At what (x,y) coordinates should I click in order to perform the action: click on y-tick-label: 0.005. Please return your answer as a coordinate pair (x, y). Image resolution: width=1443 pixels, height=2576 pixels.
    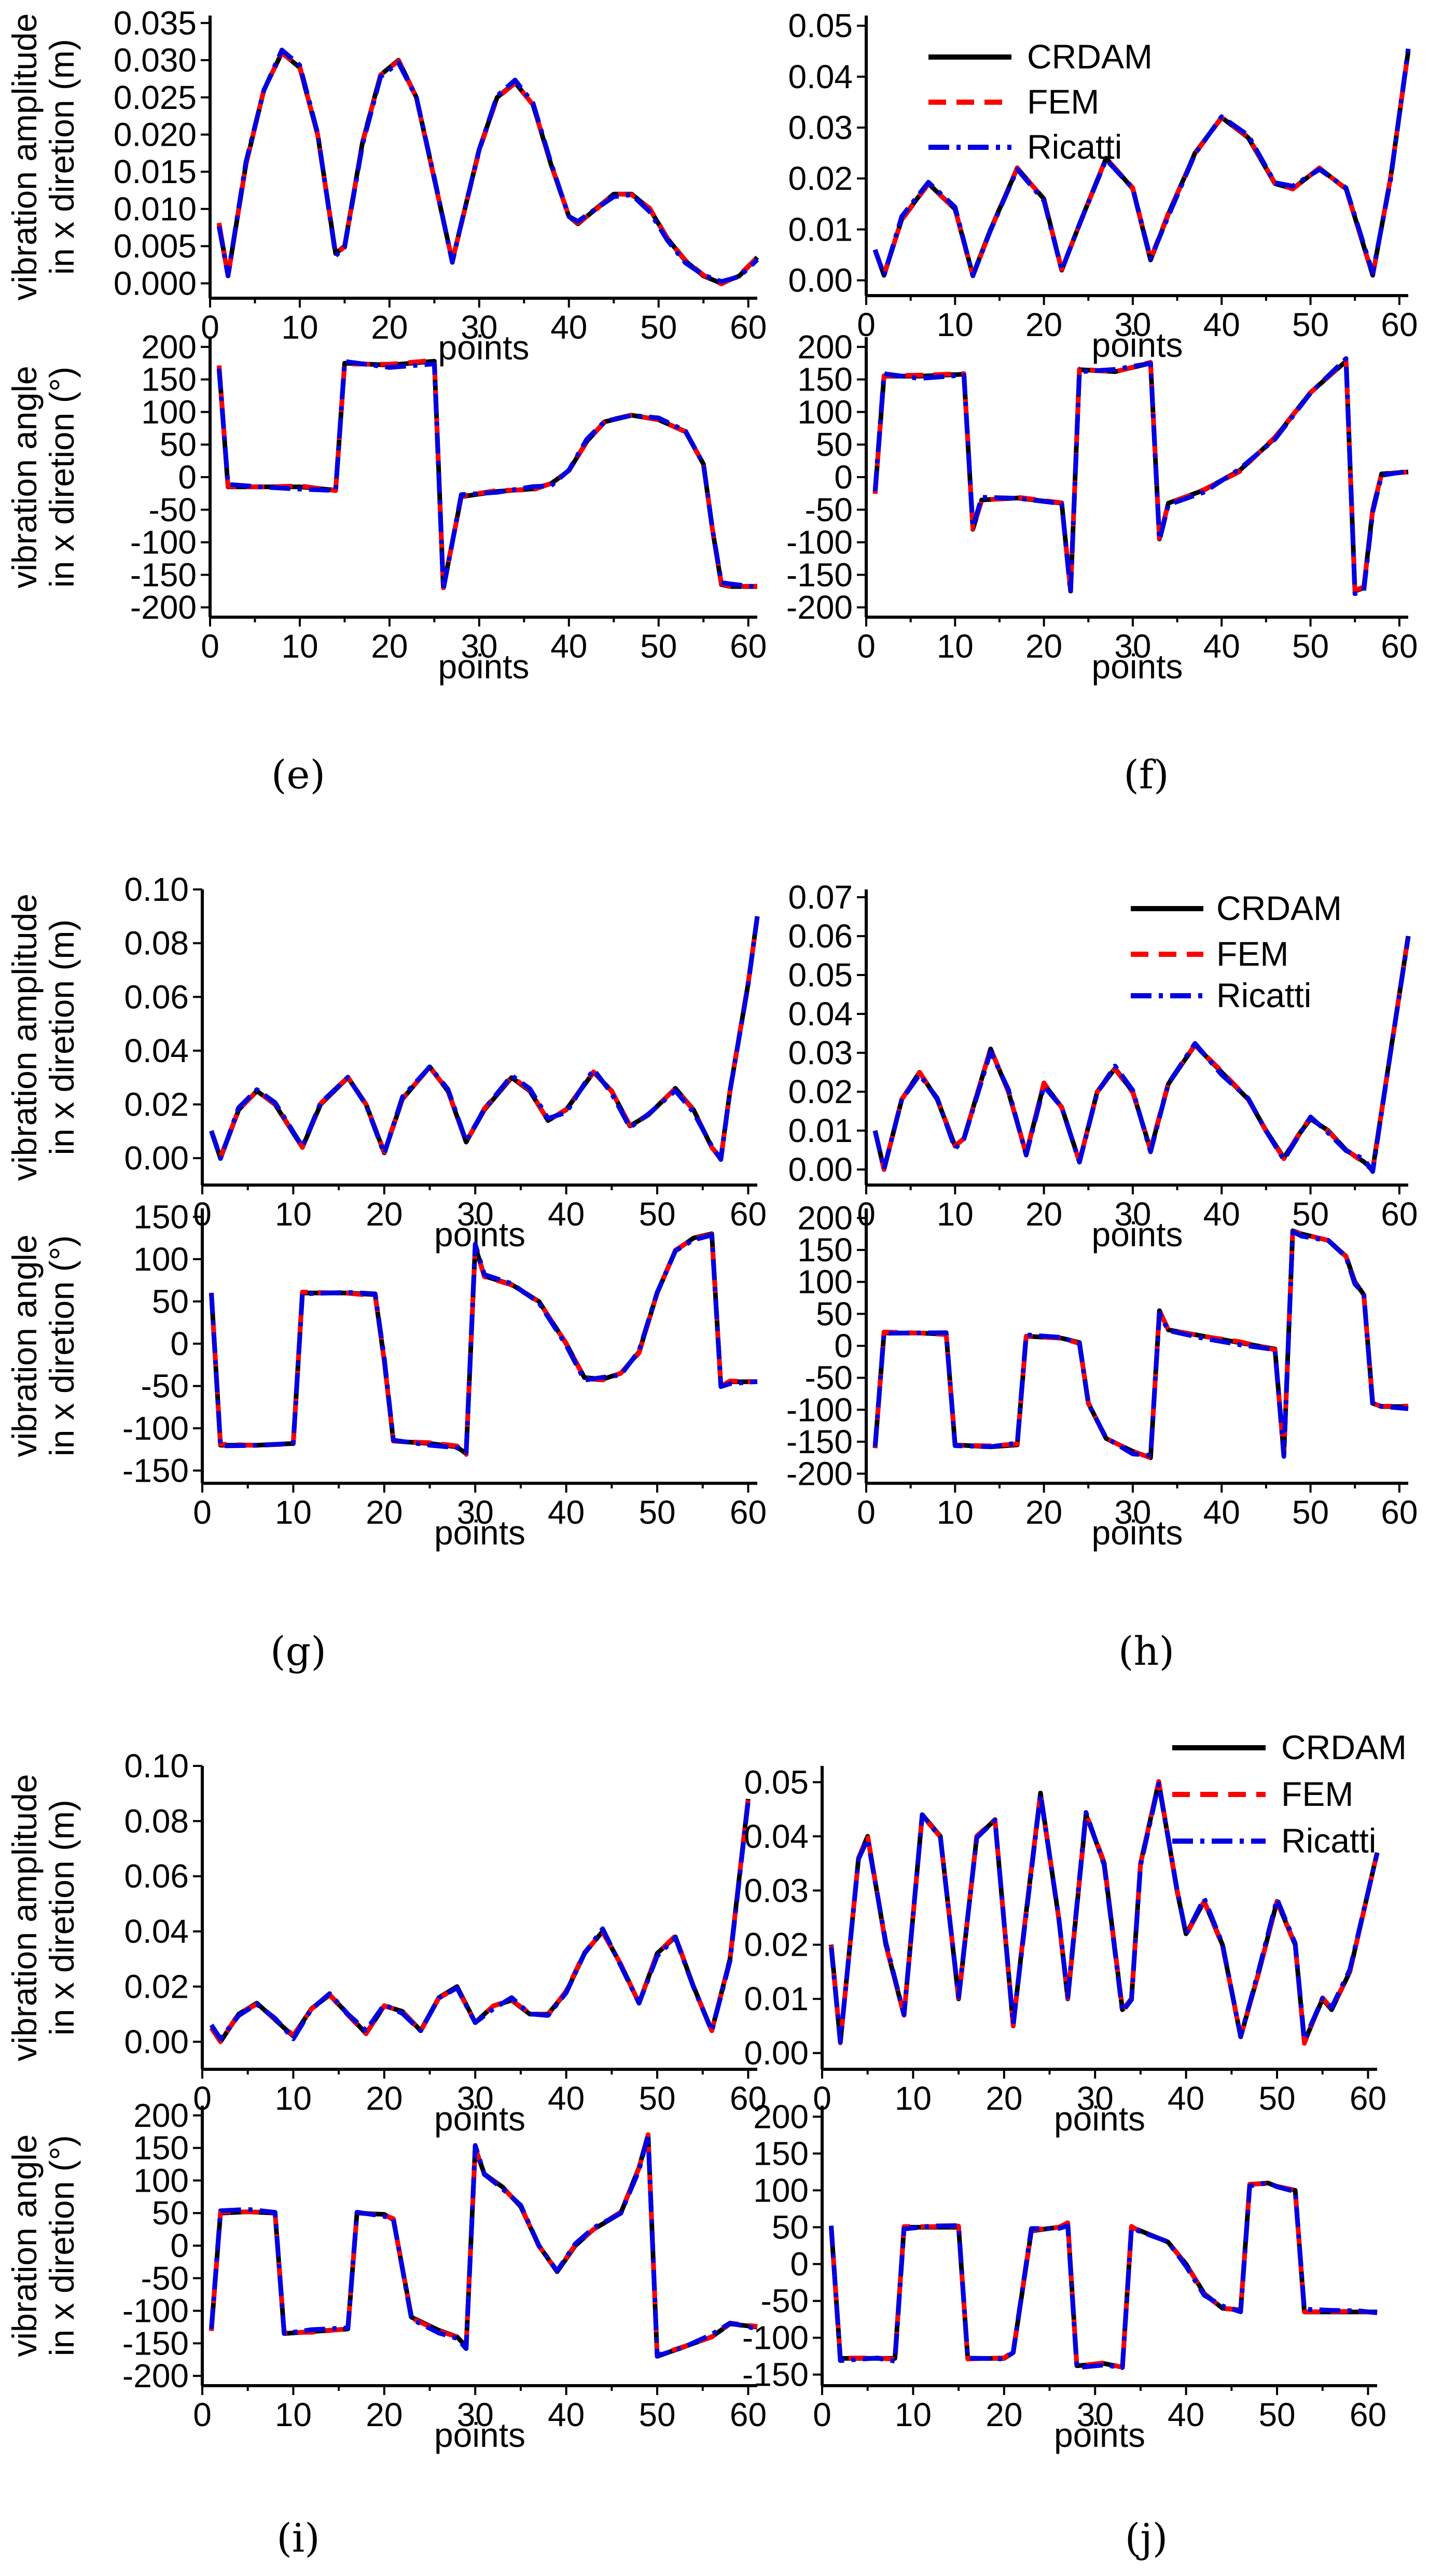
    Looking at the image, I should click on (155, 246).